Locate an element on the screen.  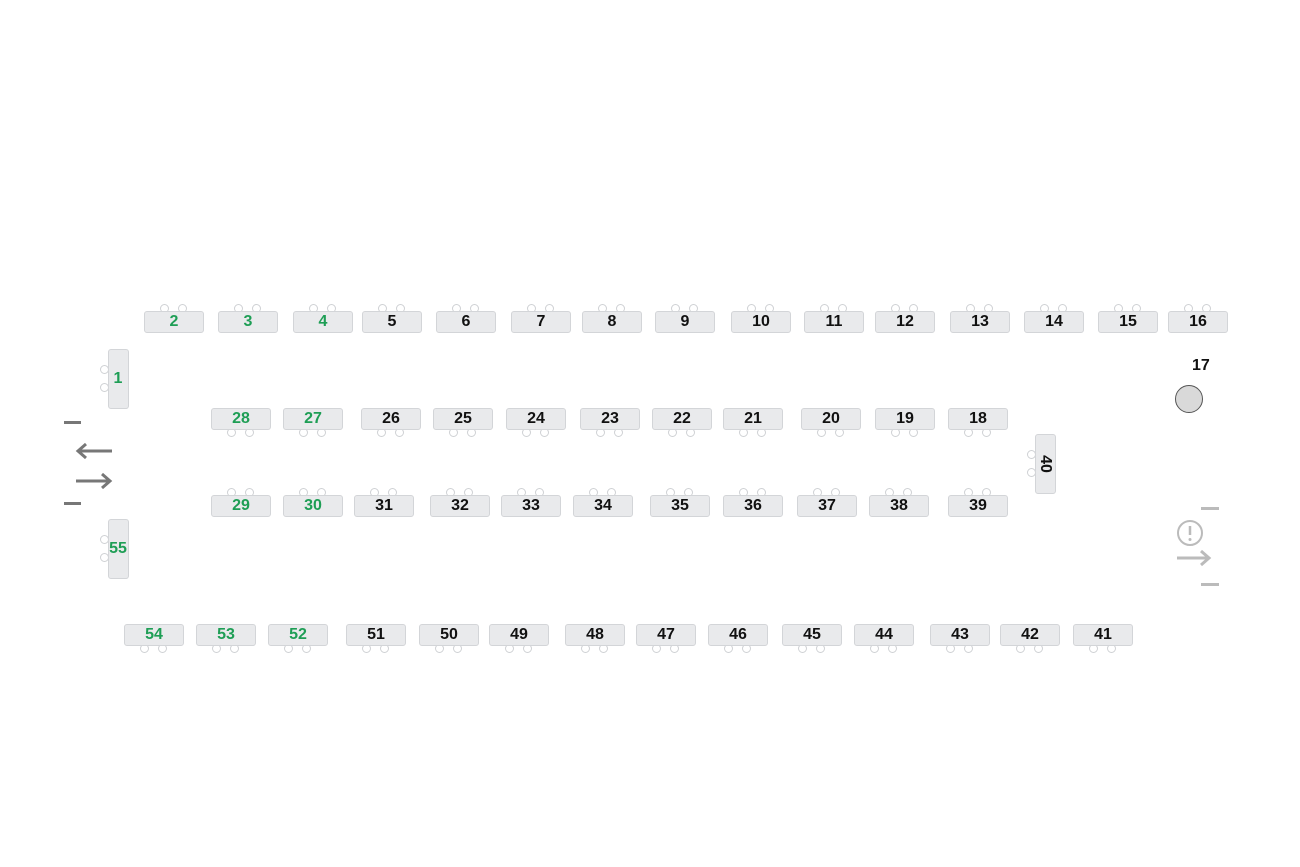
table-18: 18 is located at coordinates (978, 419).